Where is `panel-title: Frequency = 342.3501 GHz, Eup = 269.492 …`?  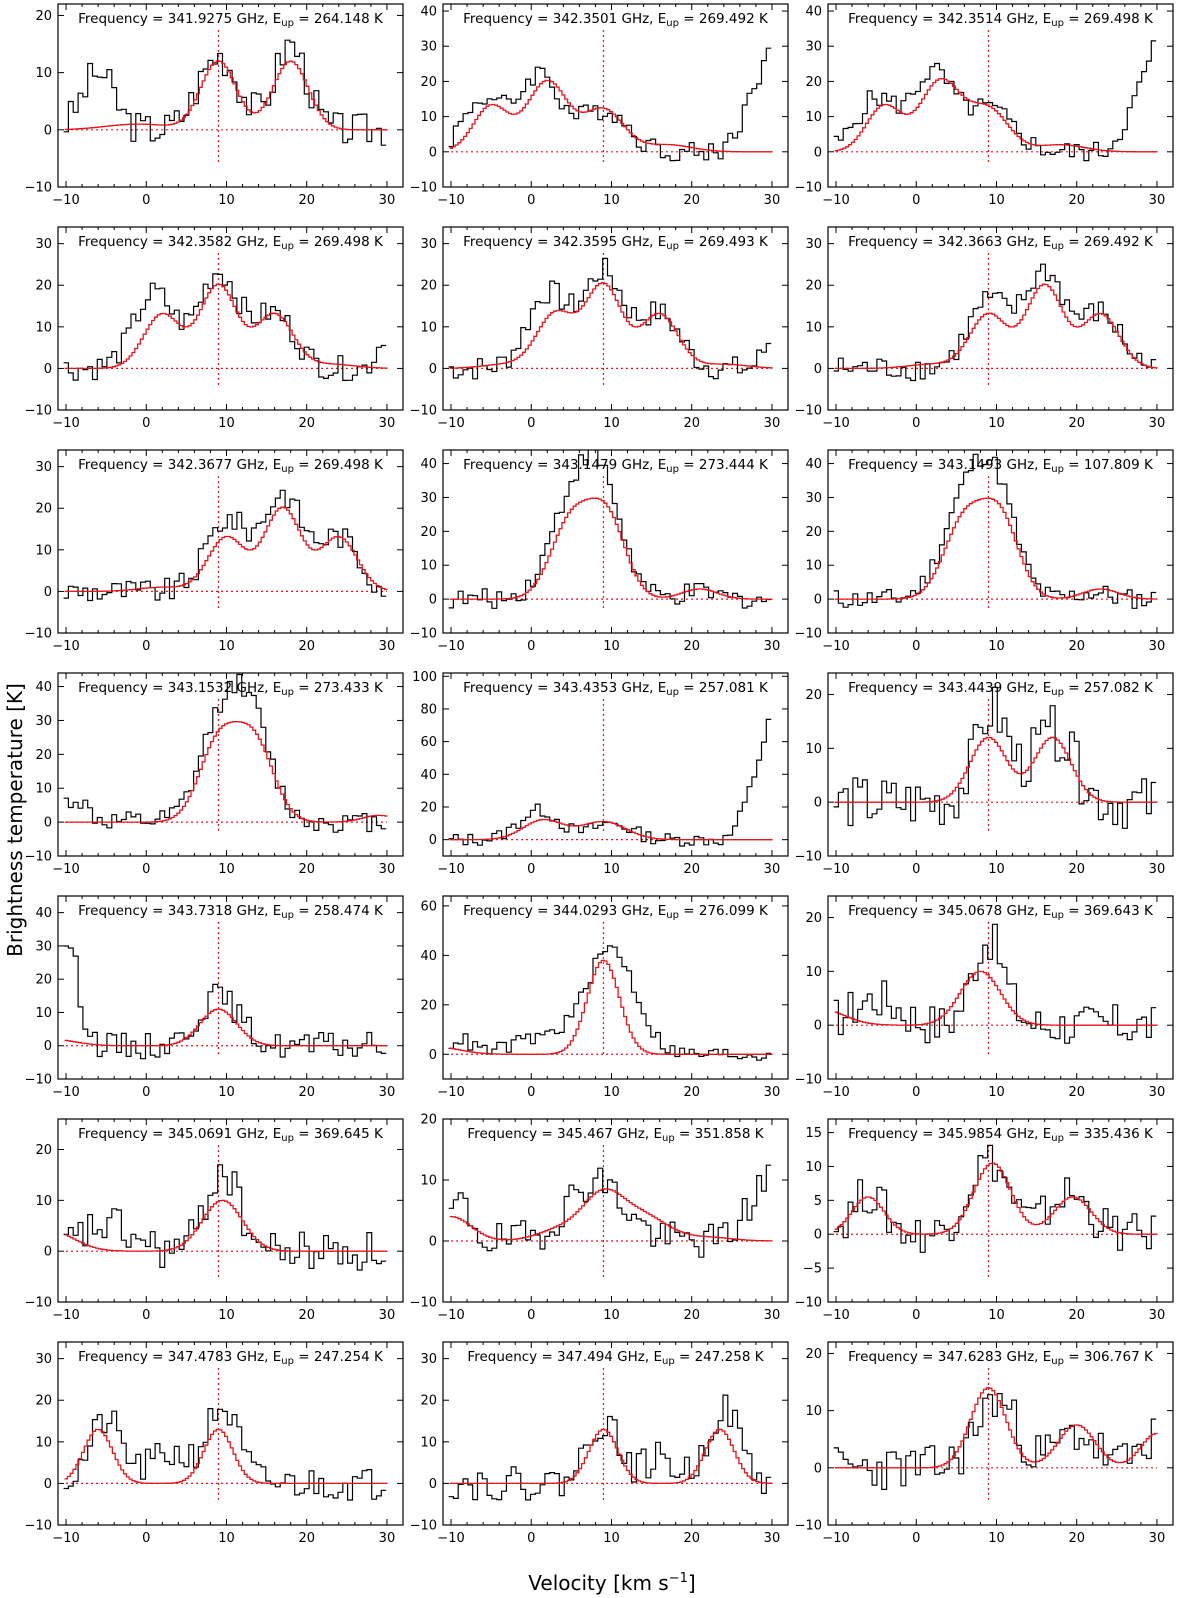 panel-title: Frequency = 342.3501 GHz, Eup = 269.492 … is located at coordinates (616, 20).